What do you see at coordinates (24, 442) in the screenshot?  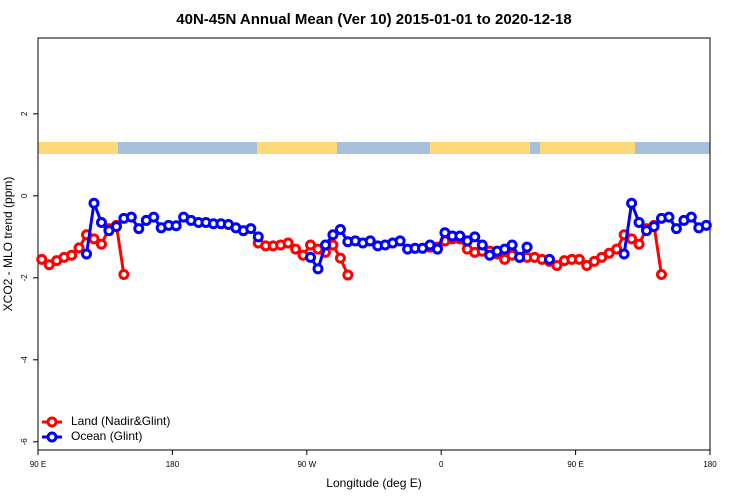 I see `y-tick-label: -6` at bounding box center [24, 442].